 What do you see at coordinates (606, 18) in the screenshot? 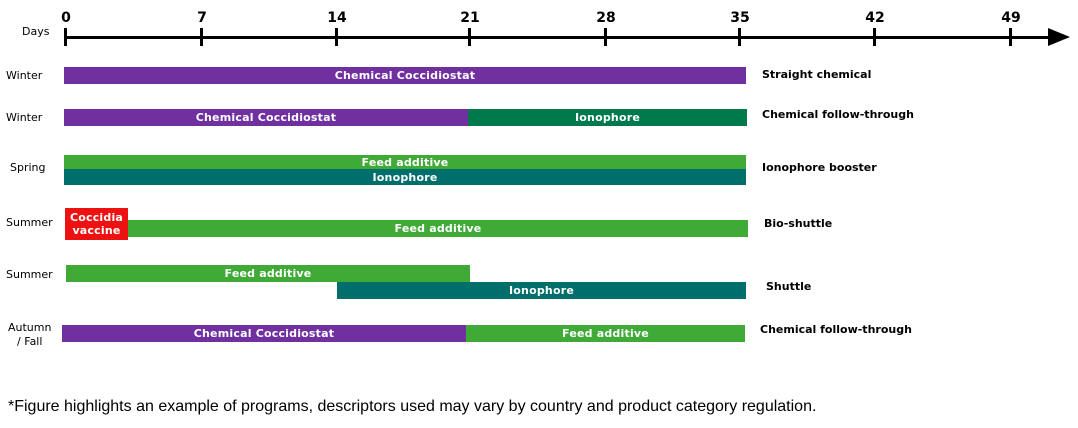
I see `axis-tick-label: 28` at bounding box center [606, 18].